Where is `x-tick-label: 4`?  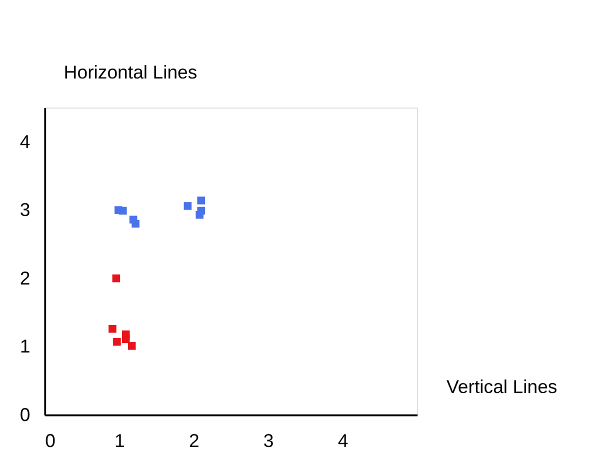
x-tick-label: 4 is located at coordinates (343, 439).